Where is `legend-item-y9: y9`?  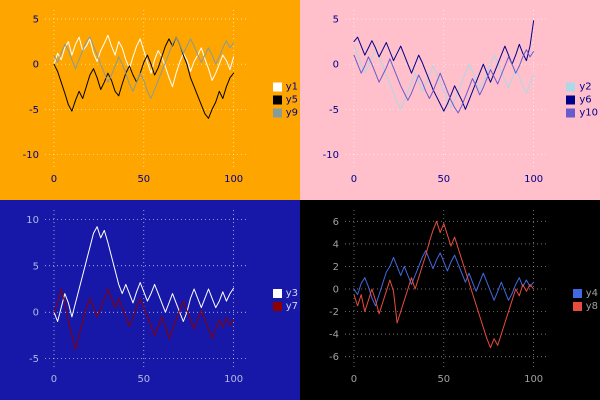 legend-item-y9: y9 is located at coordinates (285, 113).